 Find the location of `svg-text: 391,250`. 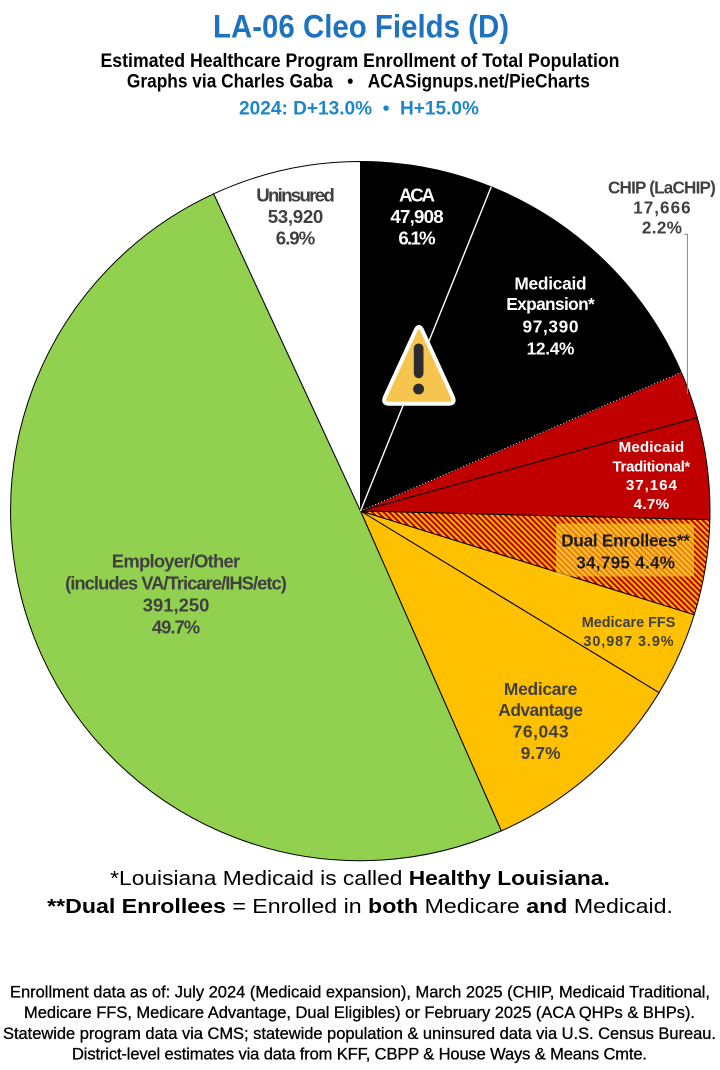

svg-text: 391,250 is located at coordinates (176, 605).